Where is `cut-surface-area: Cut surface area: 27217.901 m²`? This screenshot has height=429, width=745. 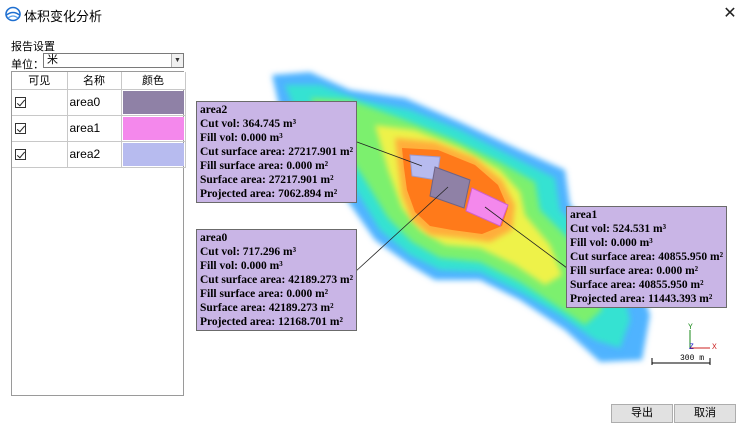
cut-surface-area: Cut surface area: 27217.901 m² is located at coordinates (277, 152).